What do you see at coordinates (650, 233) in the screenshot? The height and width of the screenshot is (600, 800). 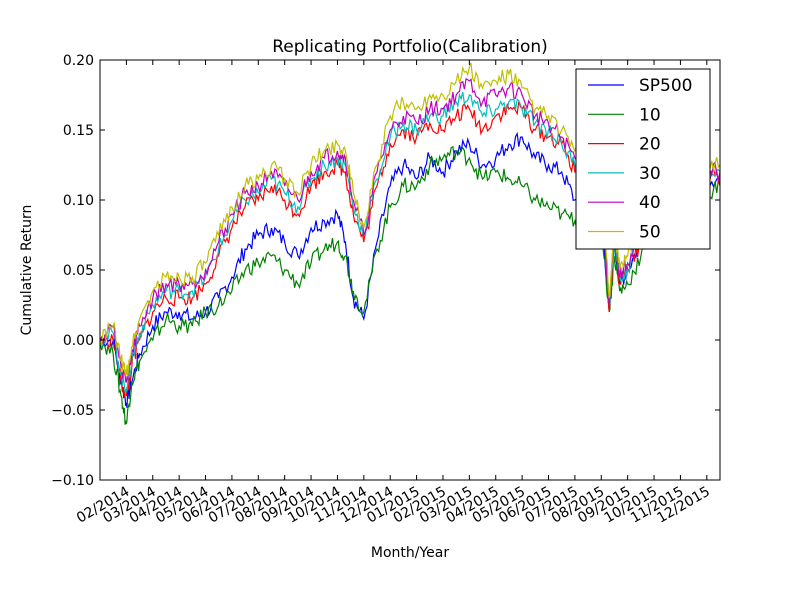 I see `legend-label-50: 50` at bounding box center [650, 233].